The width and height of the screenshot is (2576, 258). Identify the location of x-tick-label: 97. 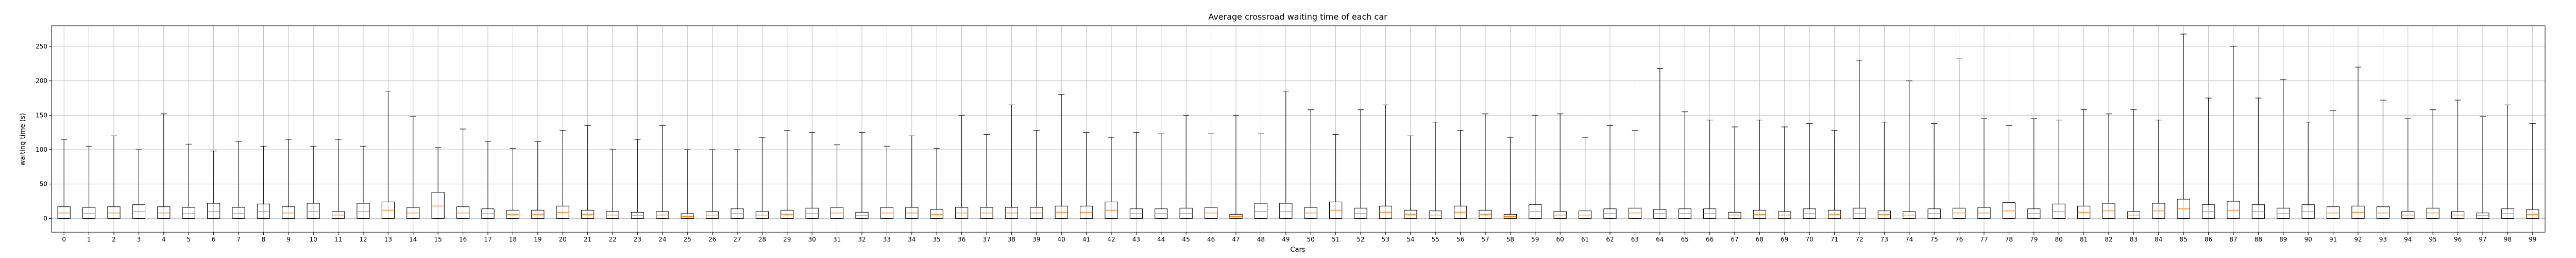
(2482, 239).